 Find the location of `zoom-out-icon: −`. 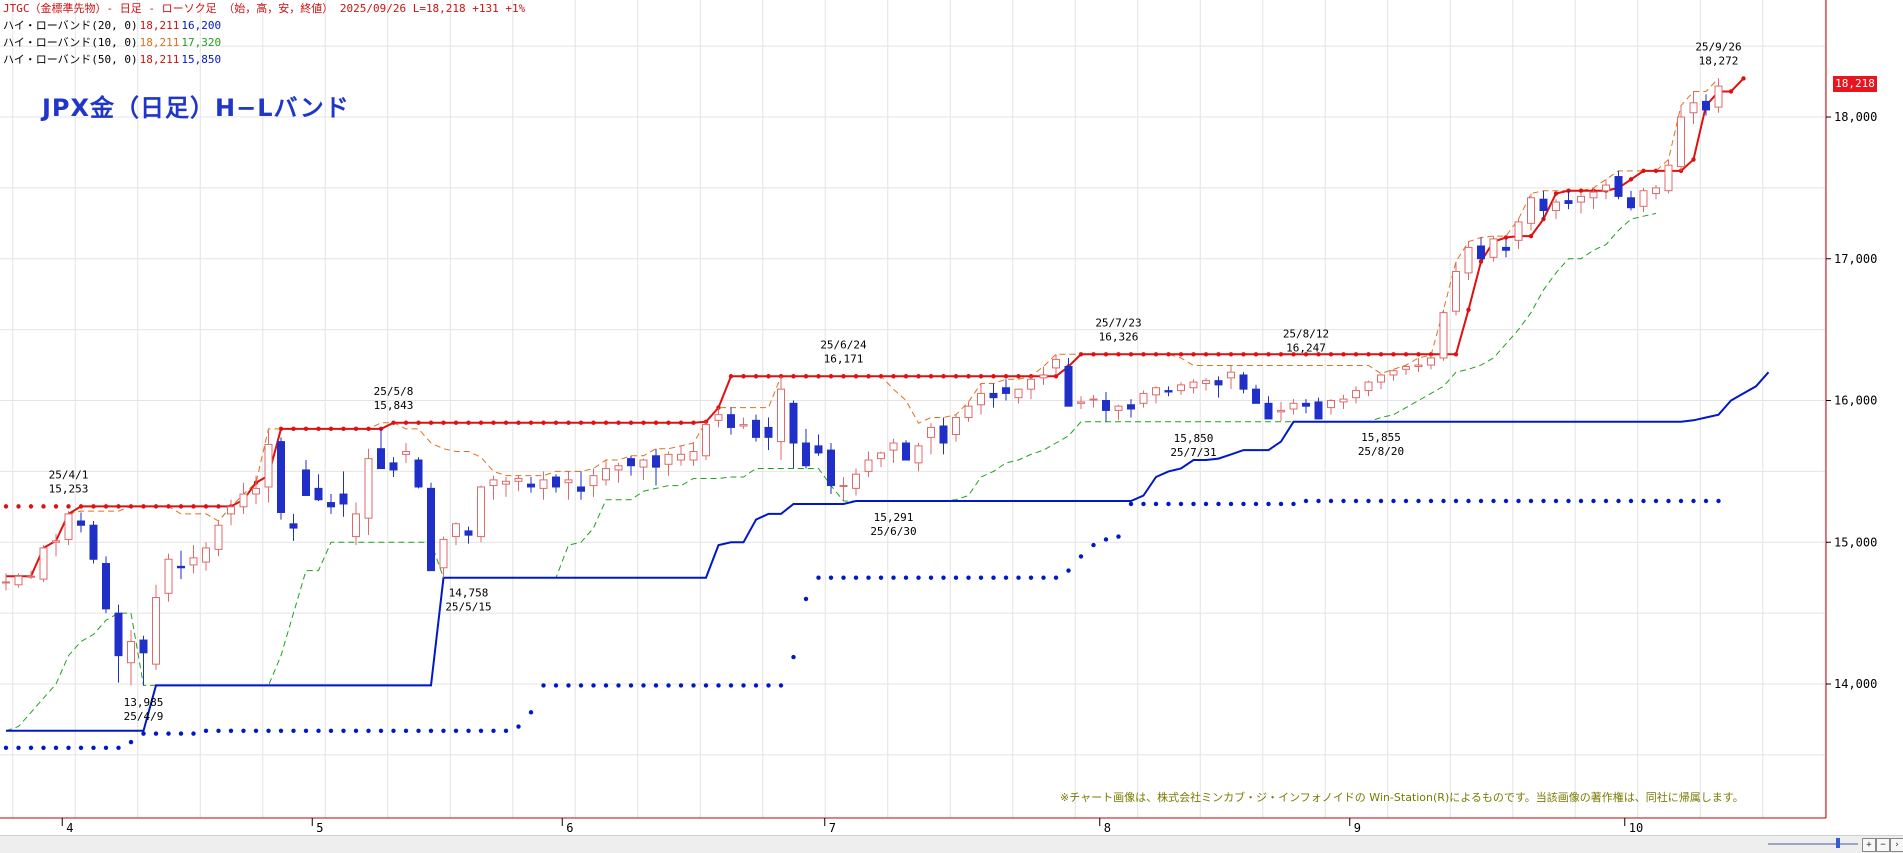

zoom-out-icon: − is located at coordinates (1883, 845).